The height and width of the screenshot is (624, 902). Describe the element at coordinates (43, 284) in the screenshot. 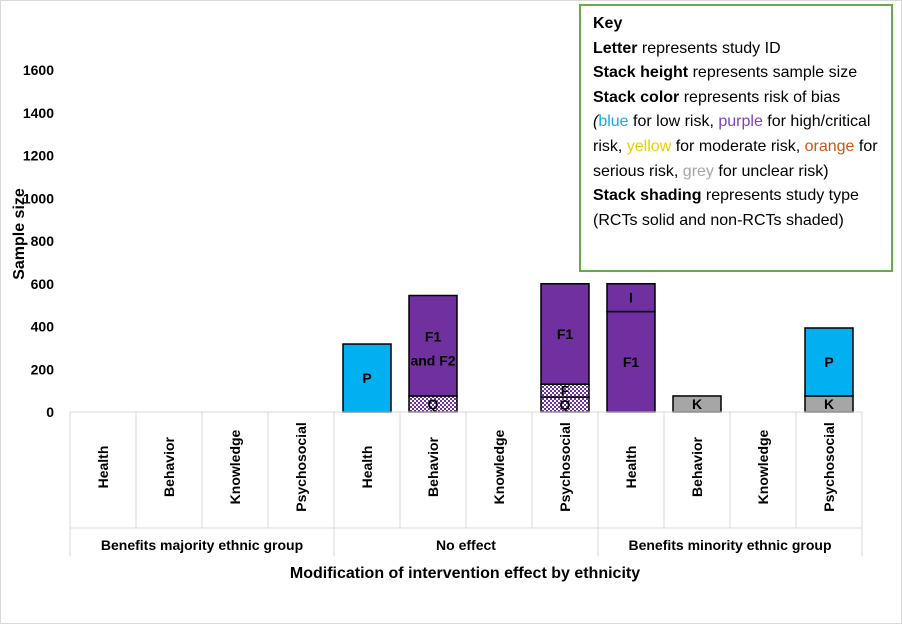

I see `y-tick-label: 600` at that location.